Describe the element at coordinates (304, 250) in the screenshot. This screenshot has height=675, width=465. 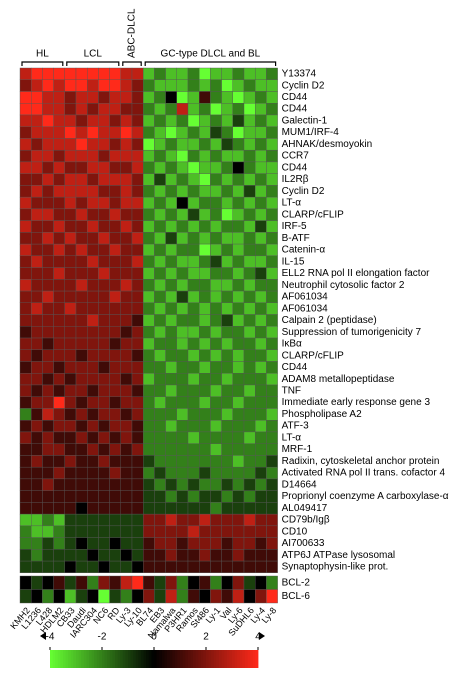
I see `row-label: Catenin-α` at that location.